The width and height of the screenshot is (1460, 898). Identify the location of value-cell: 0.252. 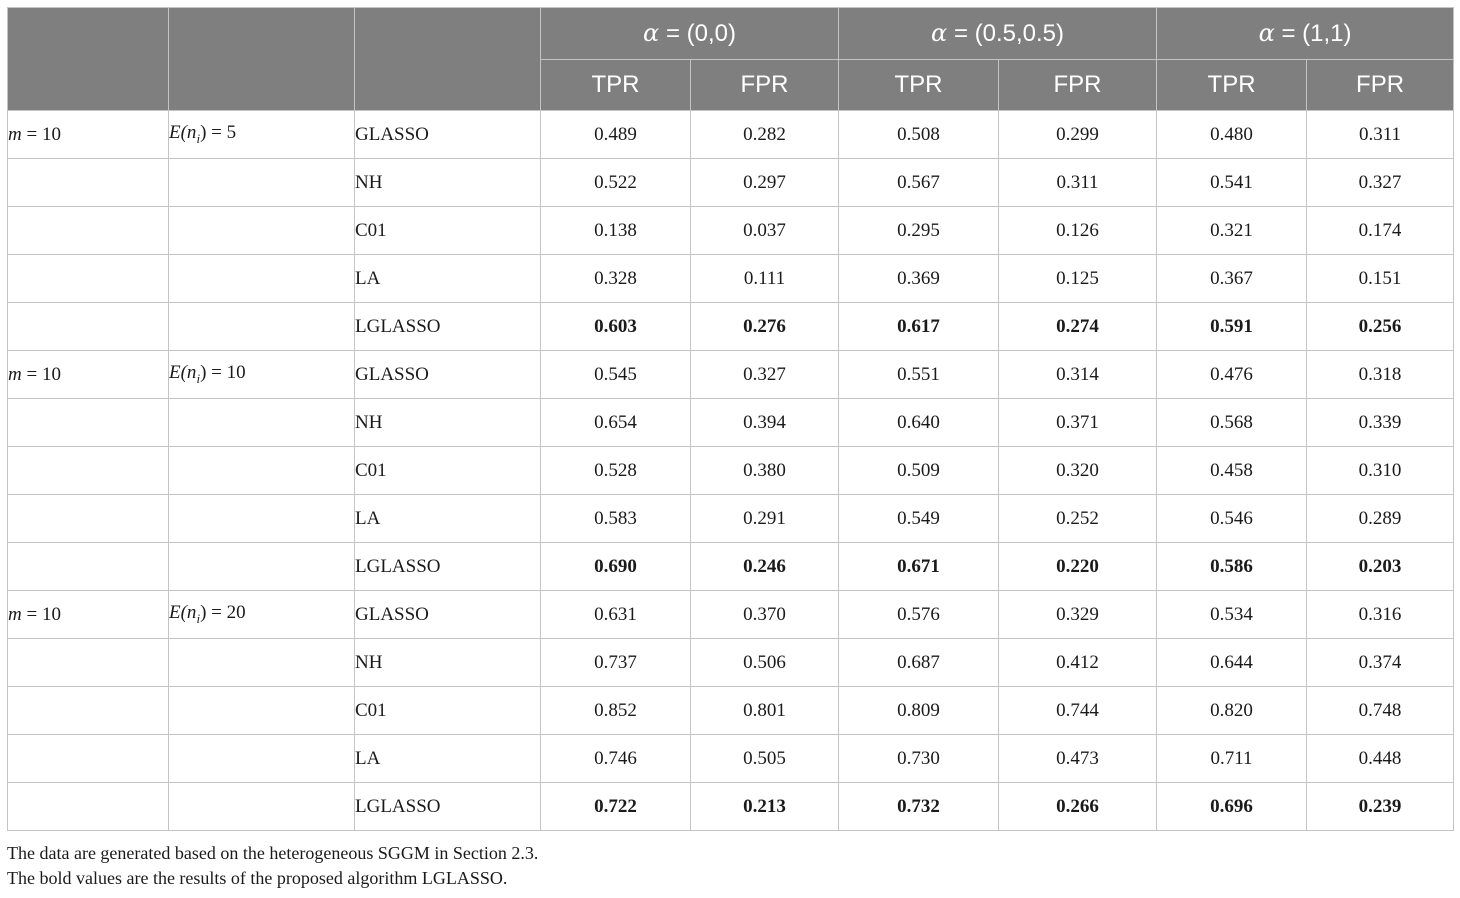
(1078, 518).